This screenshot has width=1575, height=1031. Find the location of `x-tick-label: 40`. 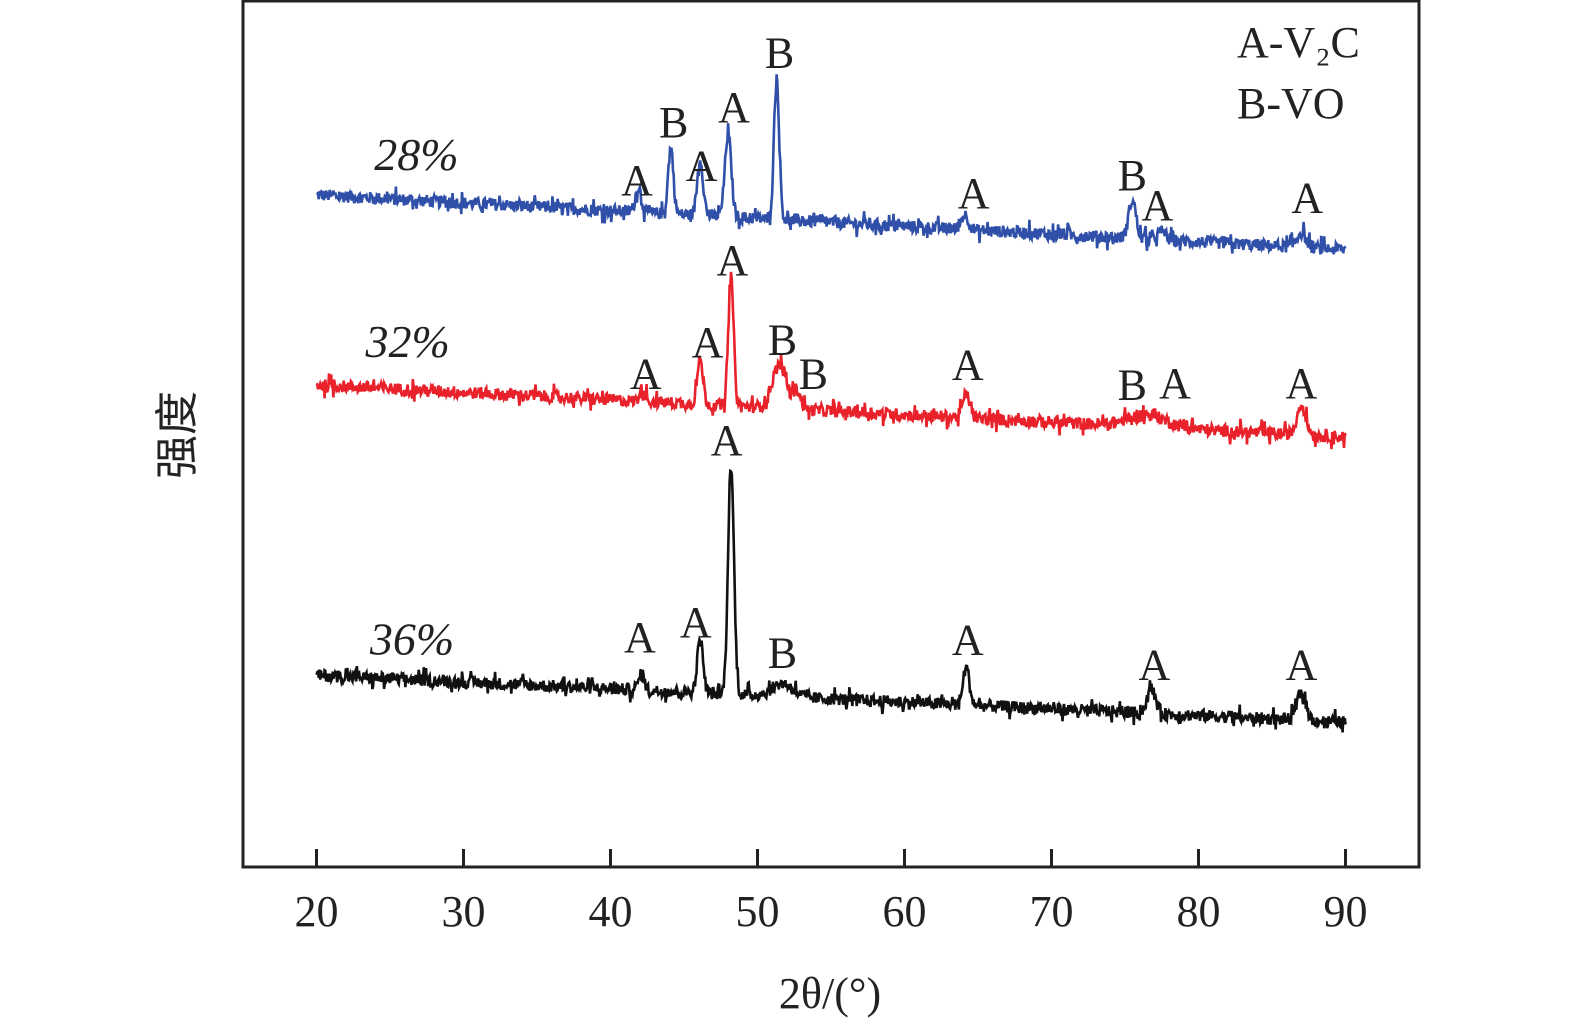

x-tick-label: 40 is located at coordinates (611, 911).